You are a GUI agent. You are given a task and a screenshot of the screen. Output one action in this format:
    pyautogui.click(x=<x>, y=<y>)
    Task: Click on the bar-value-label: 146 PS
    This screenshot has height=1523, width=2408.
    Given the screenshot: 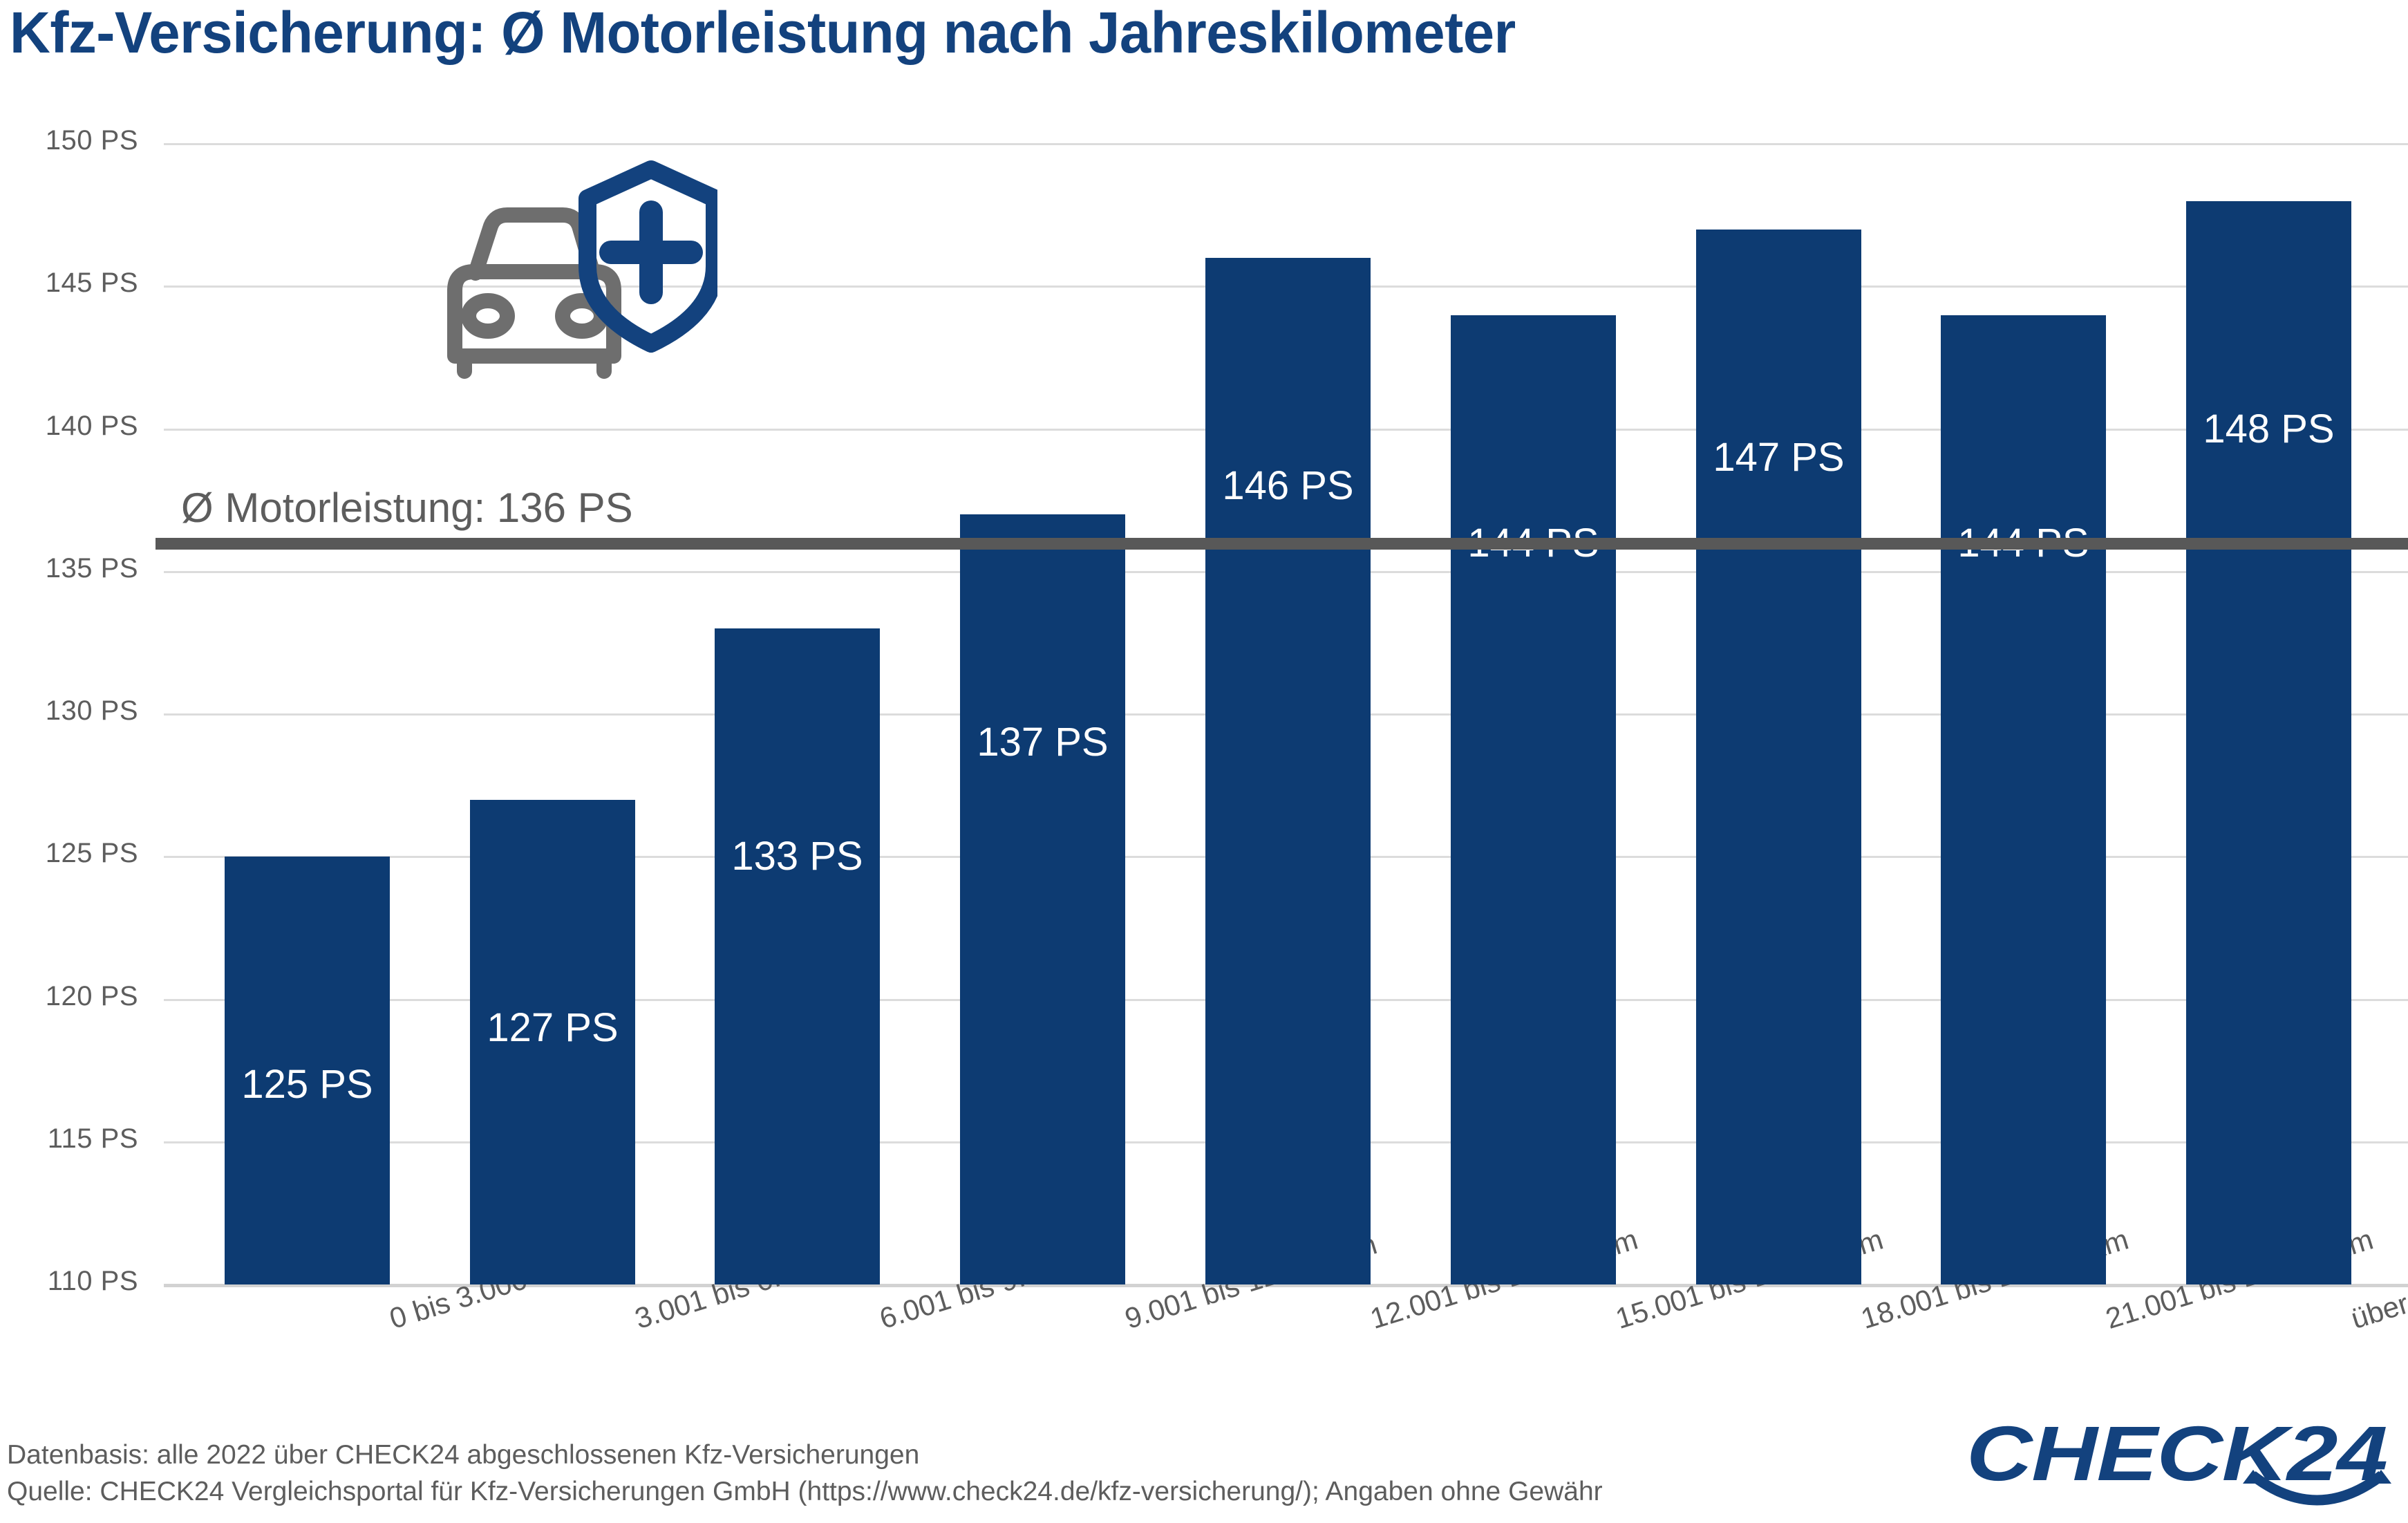 What is the action you would take?
    pyautogui.click(x=1288, y=485)
    